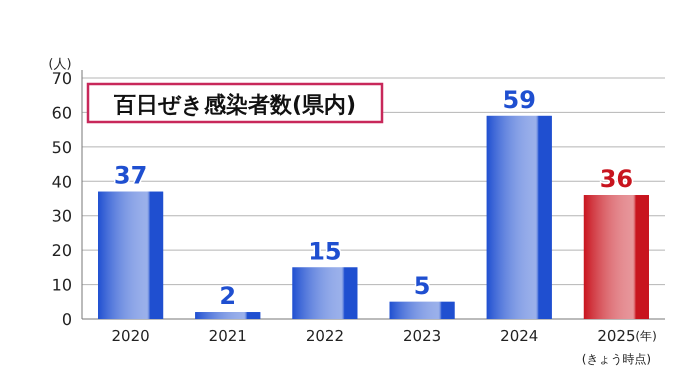  What do you see at coordinates (67, 319) in the screenshot?
I see `y-tick-label: 0` at bounding box center [67, 319].